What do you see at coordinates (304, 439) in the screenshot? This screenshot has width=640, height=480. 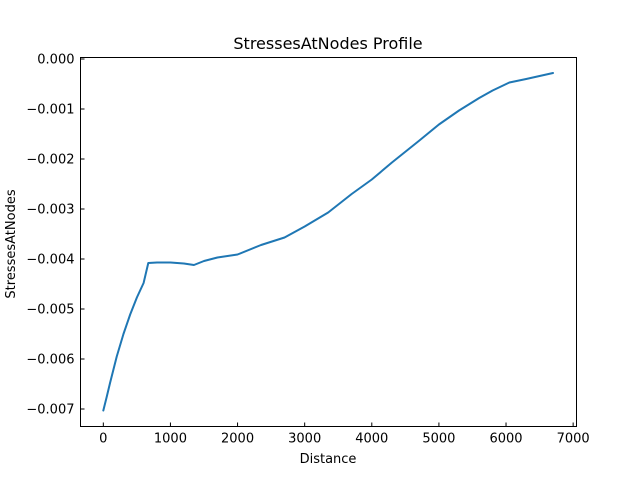 I see `x-tick-label: 3000` at bounding box center [304, 439].